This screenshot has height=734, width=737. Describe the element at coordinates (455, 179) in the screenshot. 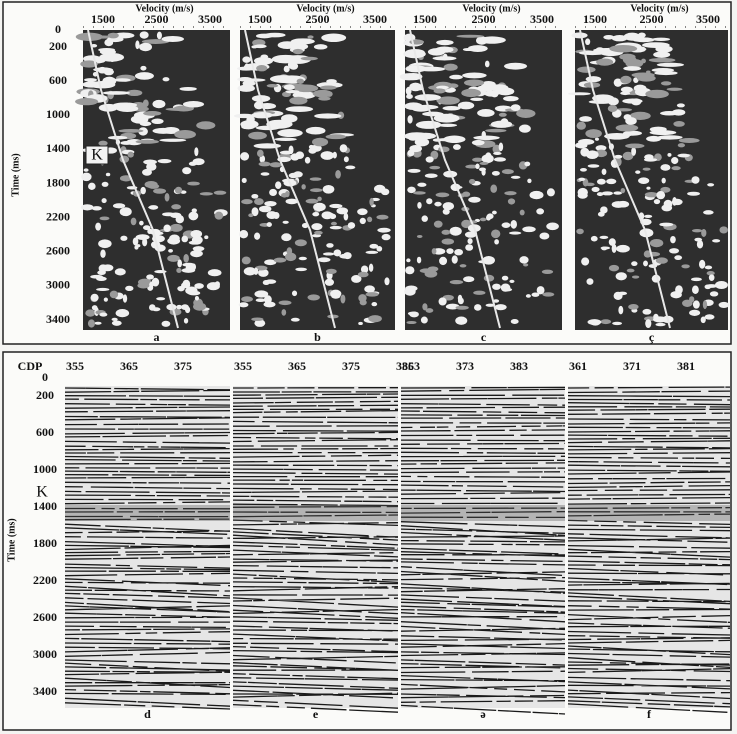

I see `velocity-pick` at that location.